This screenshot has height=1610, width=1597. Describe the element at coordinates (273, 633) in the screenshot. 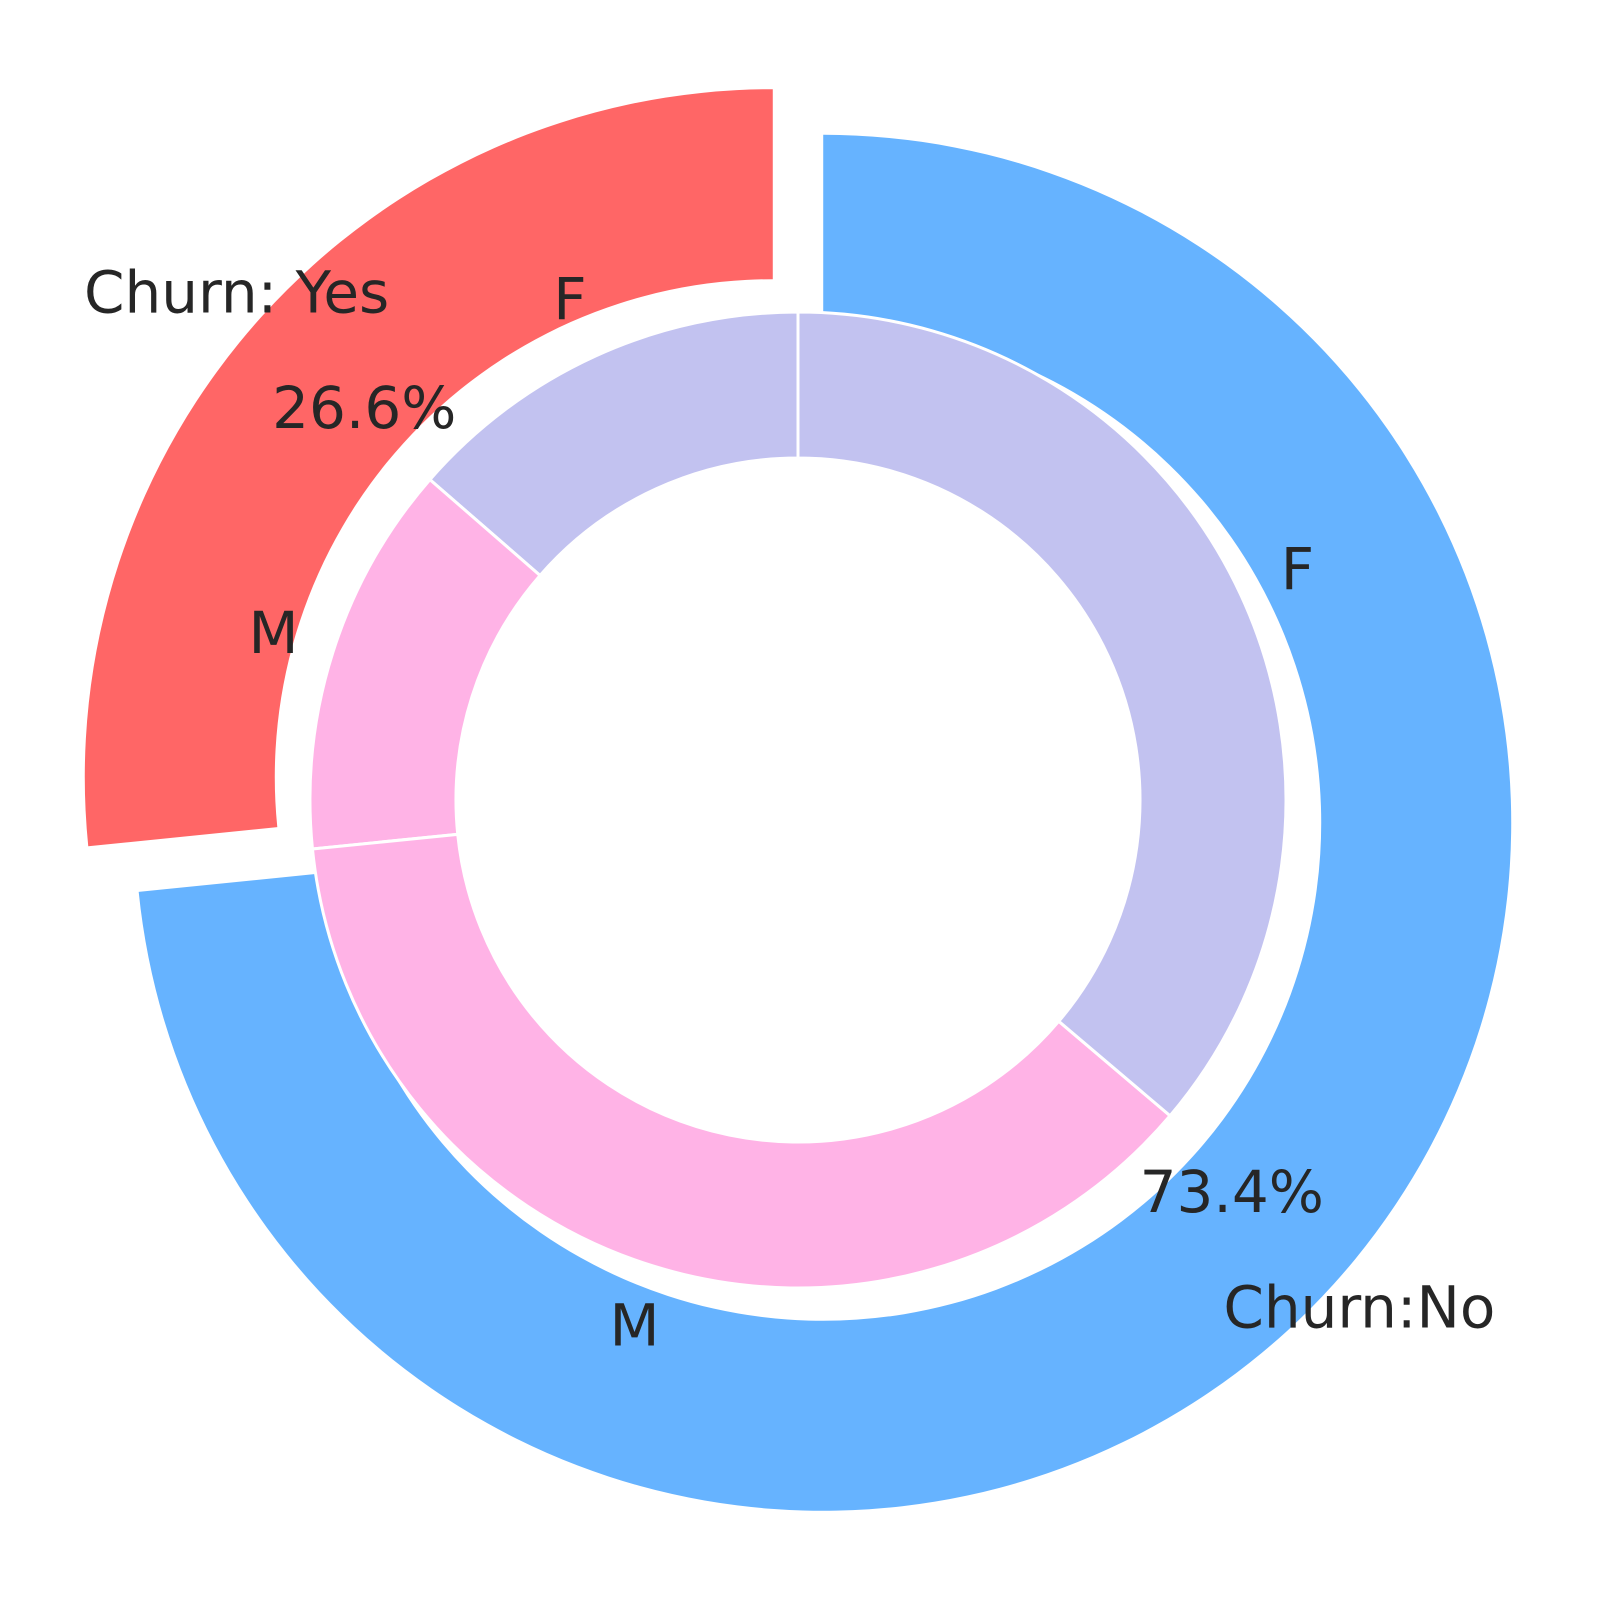

I see `inner-label-churn-yes-m: M` at that location.